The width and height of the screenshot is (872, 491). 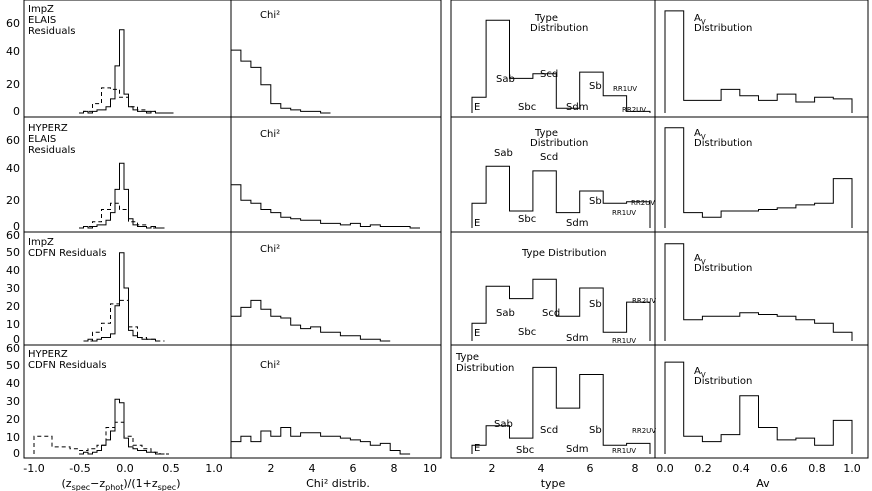 What do you see at coordinates (723, 28) in the screenshot?
I see `ann-avdist-r0: Distribution` at bounding box center [723, 28].